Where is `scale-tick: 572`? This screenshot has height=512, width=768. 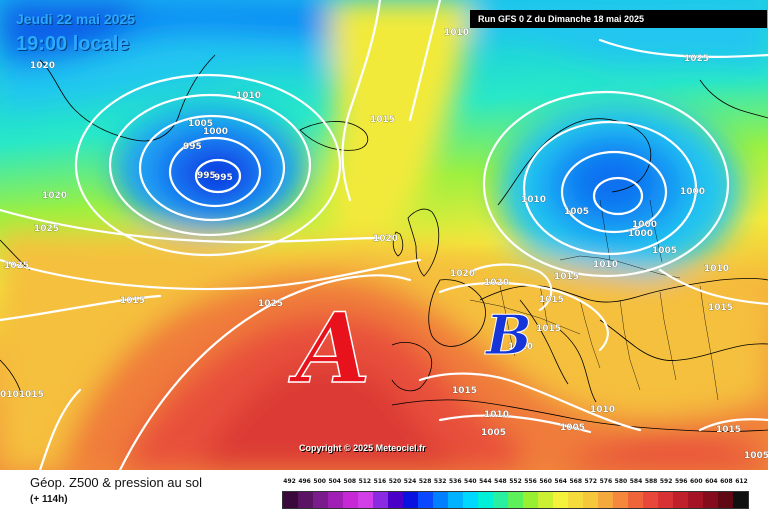
scale-tick: 572 is located at coordinates (591, 481).